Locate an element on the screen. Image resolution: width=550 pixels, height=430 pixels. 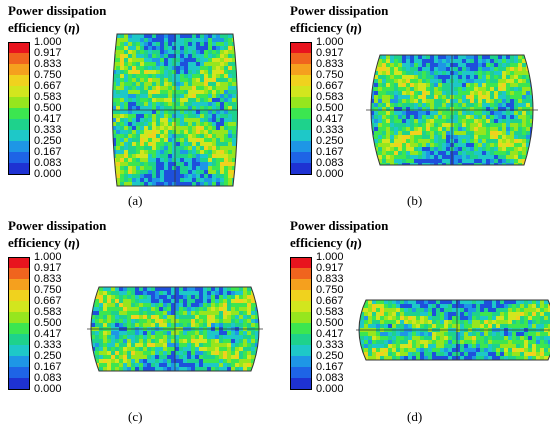
legend-border is located at coordinates (19, 389).